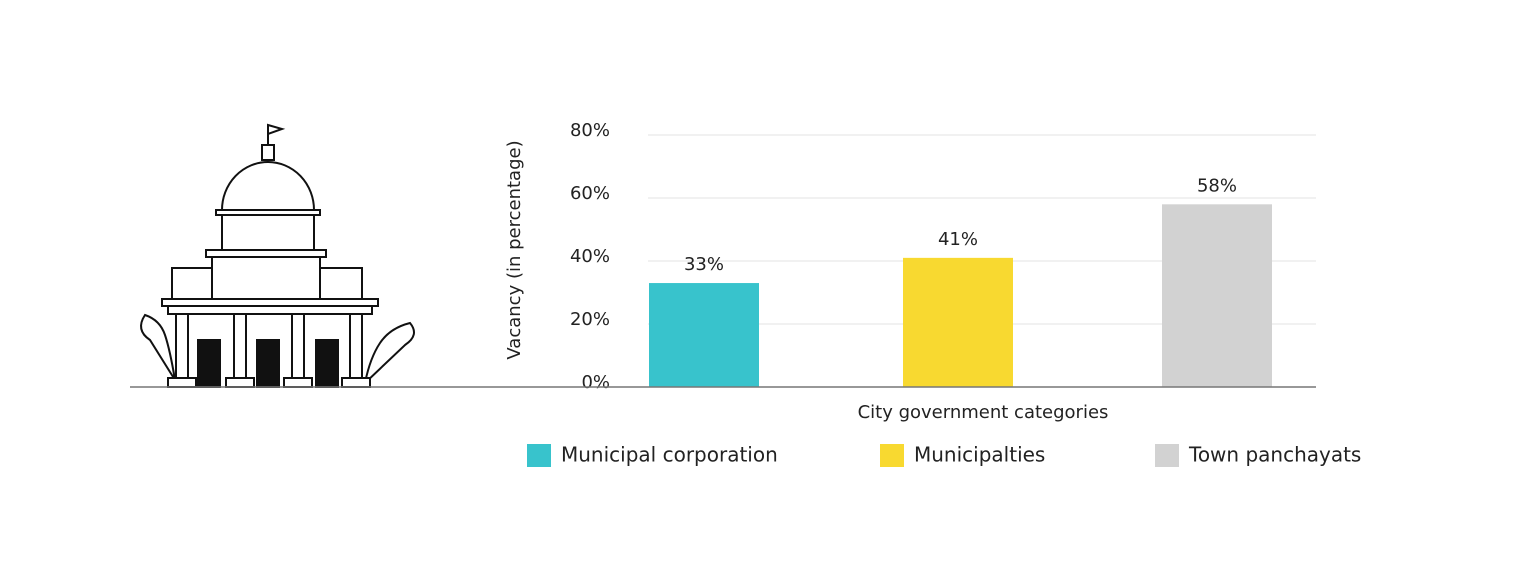  Describe the element at coordinates (704, 264) in the screenshot. I see `value-label: 33%` at that location.